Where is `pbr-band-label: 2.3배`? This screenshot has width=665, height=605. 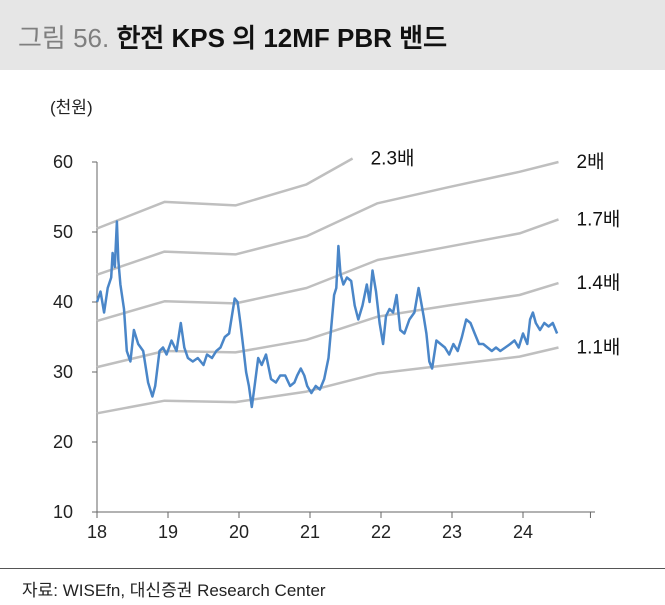
pbr-band-label: 2.3배 is located at coordinates (393, 159).